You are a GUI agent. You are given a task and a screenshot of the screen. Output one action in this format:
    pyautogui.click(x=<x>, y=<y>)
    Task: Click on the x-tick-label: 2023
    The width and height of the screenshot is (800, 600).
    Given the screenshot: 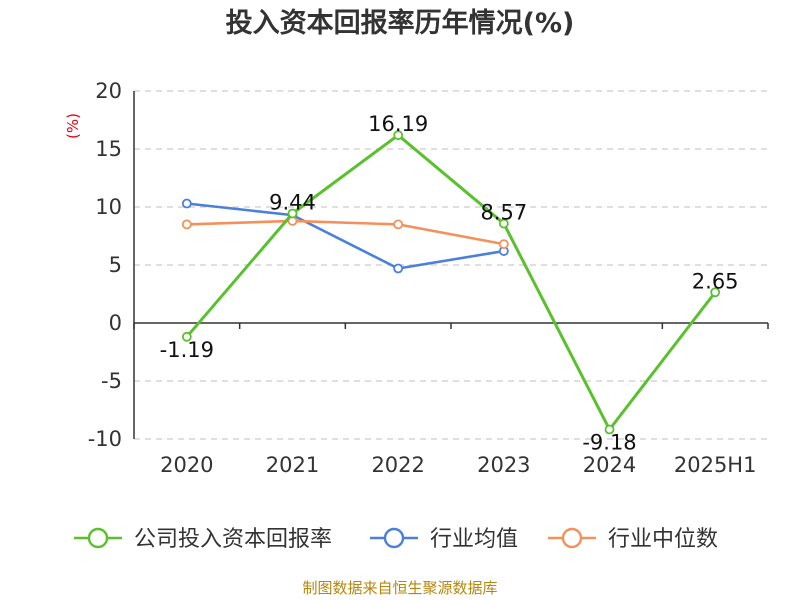 What is the action you would take?
    pyautogui.click(x=503, y=465)
    